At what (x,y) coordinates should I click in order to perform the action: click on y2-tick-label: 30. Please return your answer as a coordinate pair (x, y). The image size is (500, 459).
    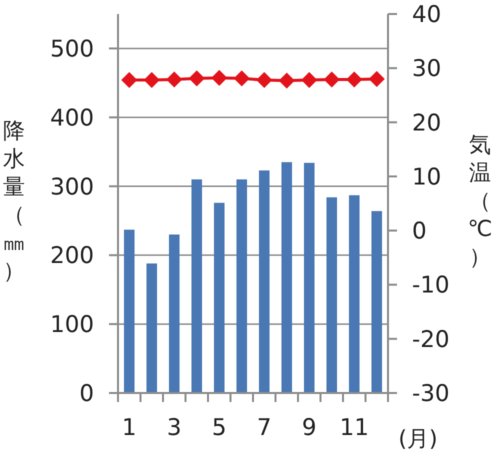
    Looking at the image, I should click on (427, 69).